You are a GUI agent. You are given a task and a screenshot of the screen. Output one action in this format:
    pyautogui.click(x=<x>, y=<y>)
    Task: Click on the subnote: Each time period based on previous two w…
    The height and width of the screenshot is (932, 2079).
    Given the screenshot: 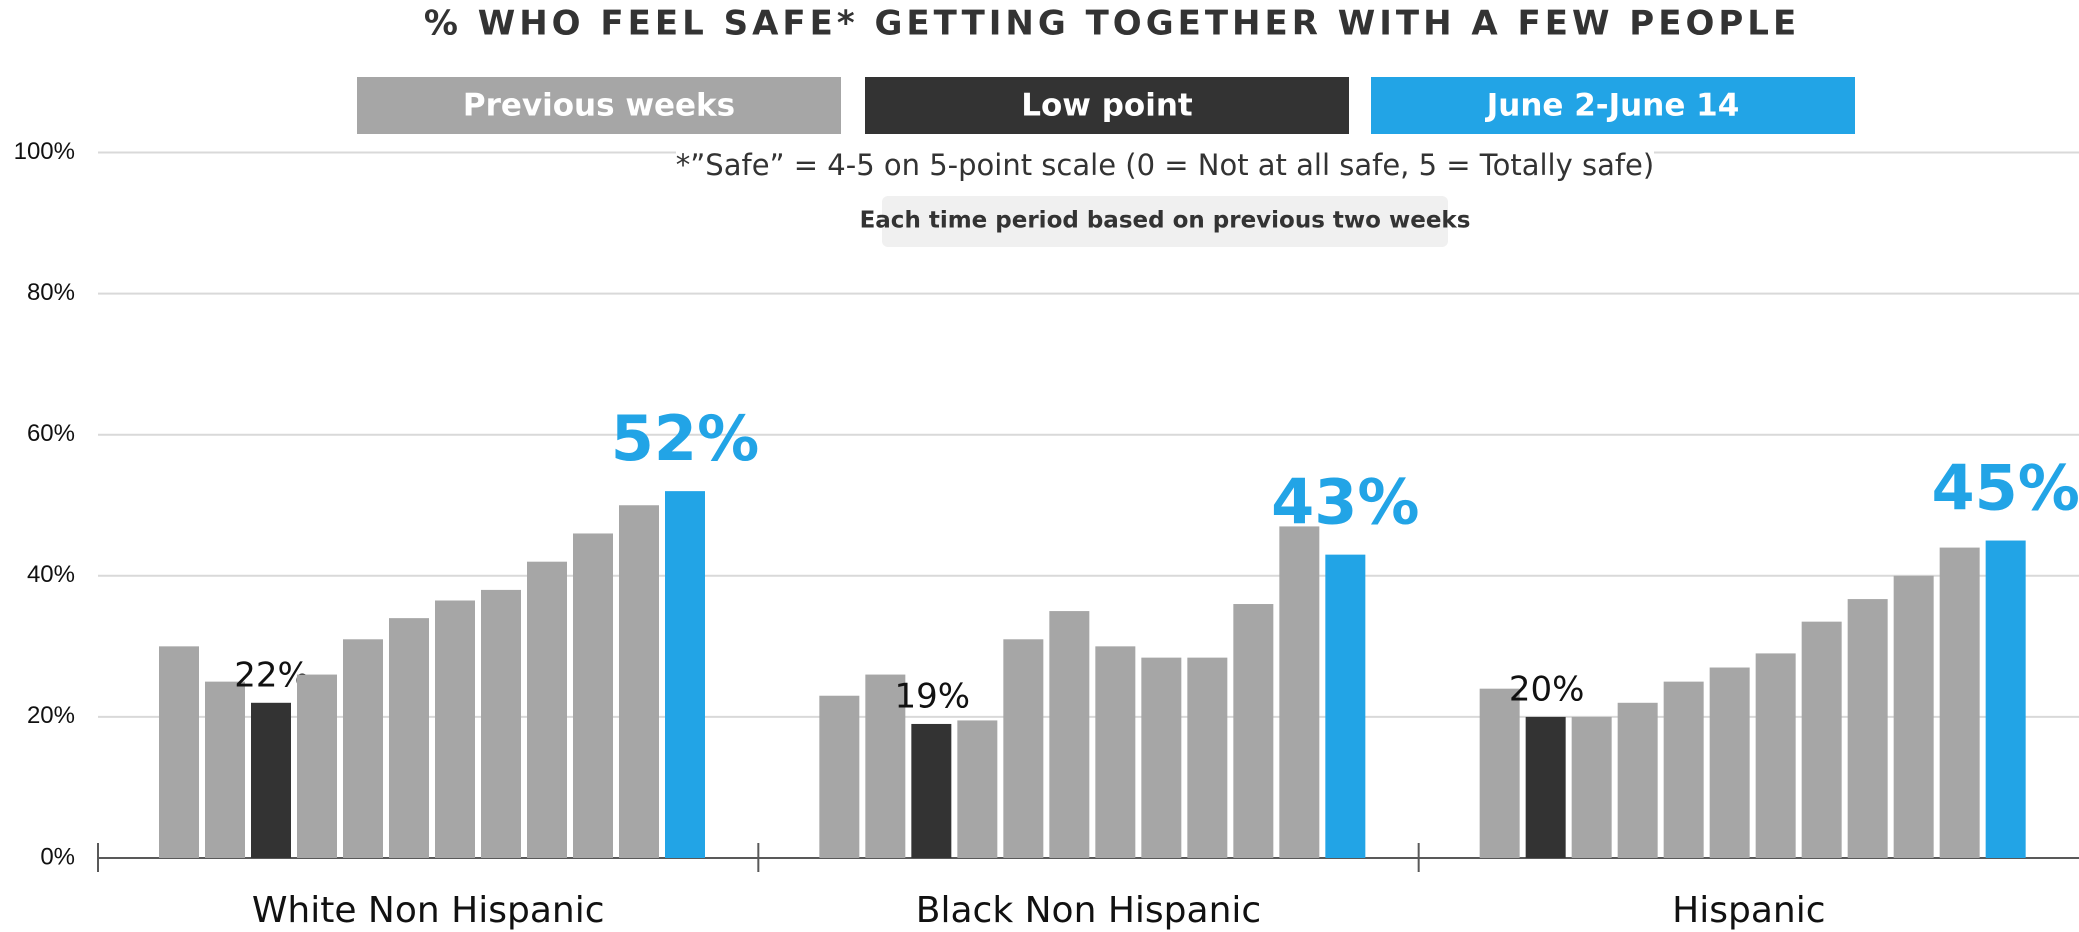 What is the action you would take?
    pyautogui.click(x=1165, y=221)
    